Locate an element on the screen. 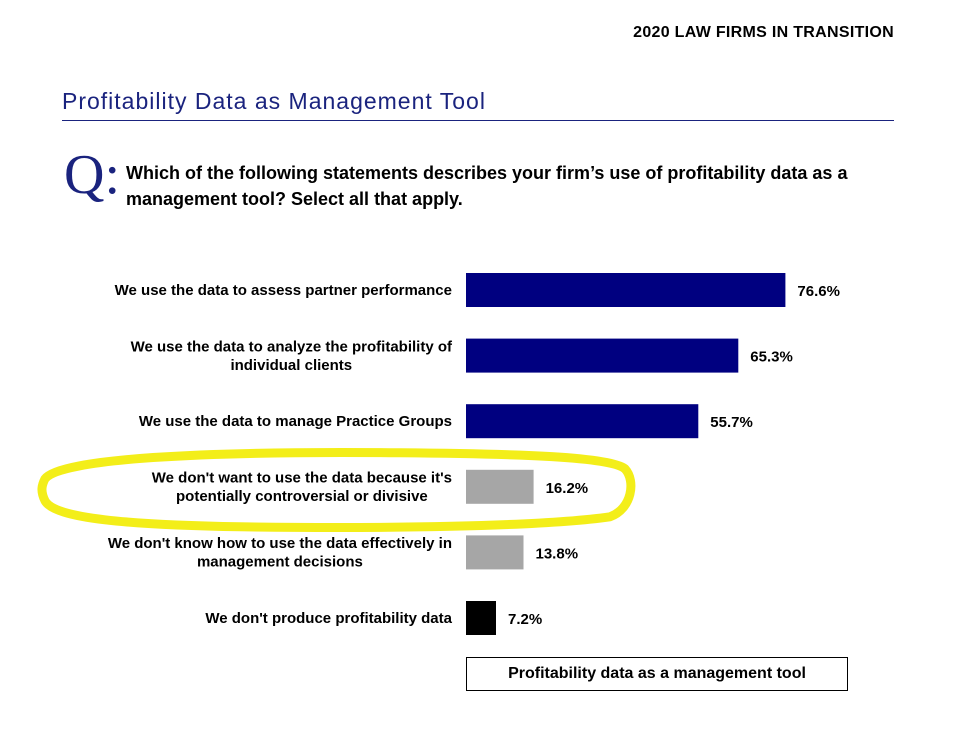 The height and width of the screenshot is (731, 974). question-marker: Q: is located at coordinates (92, 175).